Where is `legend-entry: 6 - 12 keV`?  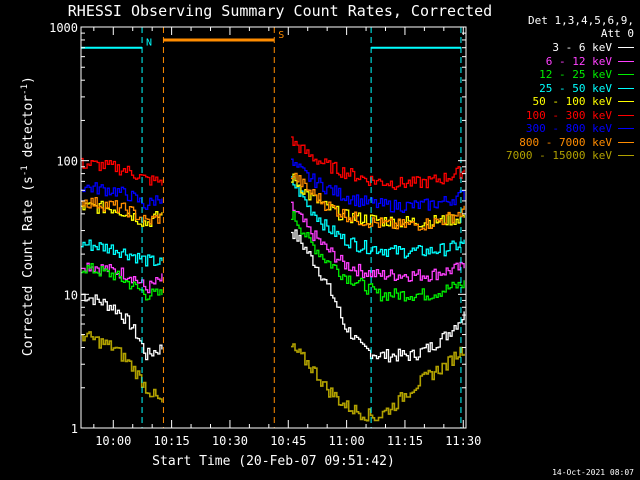 legend-entry: 6 - 12 keV is located at coordinates (590, 61).